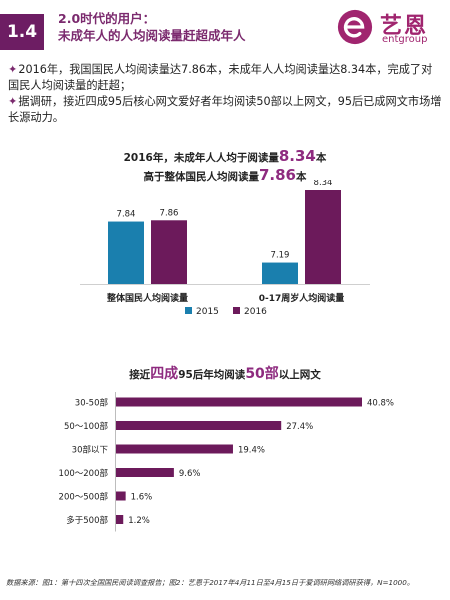 The height and width of the screenshot is (600, 450). I want to click on chart1-title: 2016年，未成年人人均于阅读量8.34本 高于整体国民人均阅读量7.86本, so click(225, 167).